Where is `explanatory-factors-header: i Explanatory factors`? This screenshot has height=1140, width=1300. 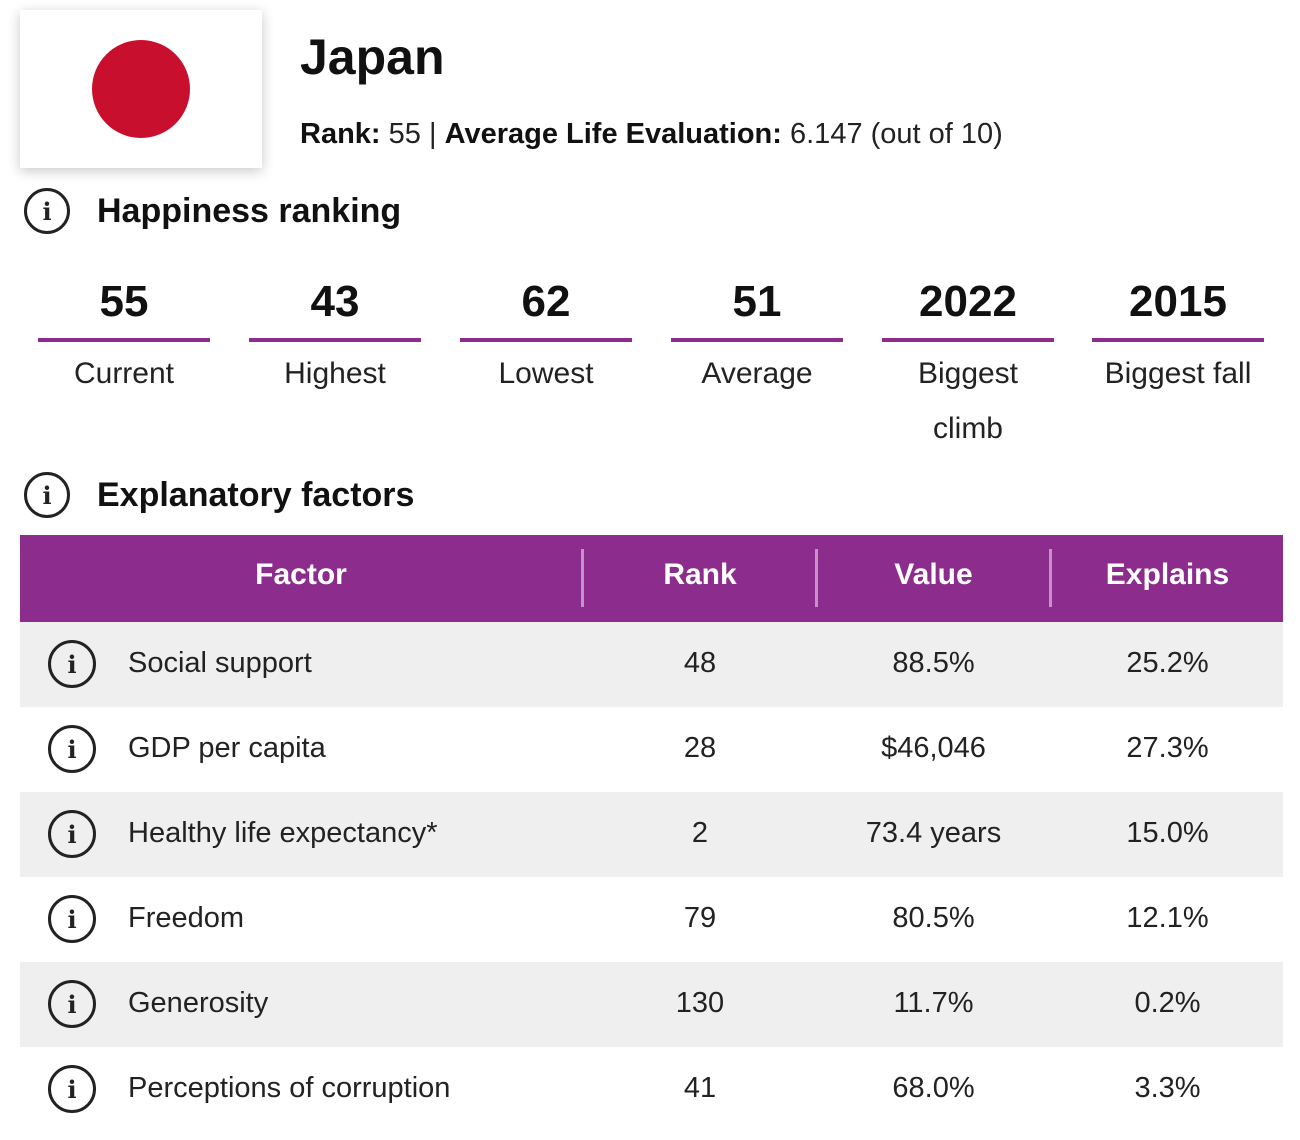 explanatory-factors-header: i Explanatory factors is located at coordinates (219, 495).